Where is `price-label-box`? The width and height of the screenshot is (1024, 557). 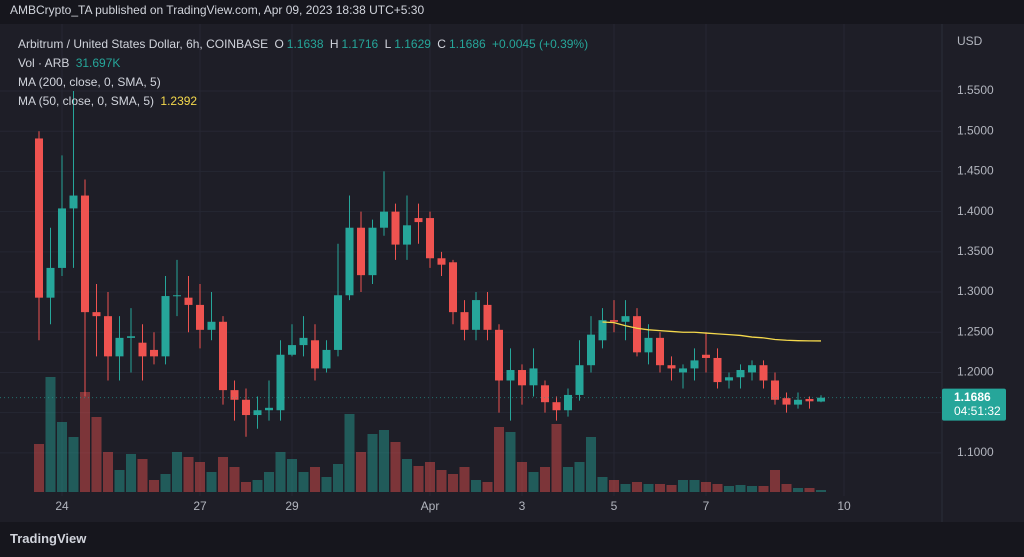
price-label-box is located at coordinates (974, 404).